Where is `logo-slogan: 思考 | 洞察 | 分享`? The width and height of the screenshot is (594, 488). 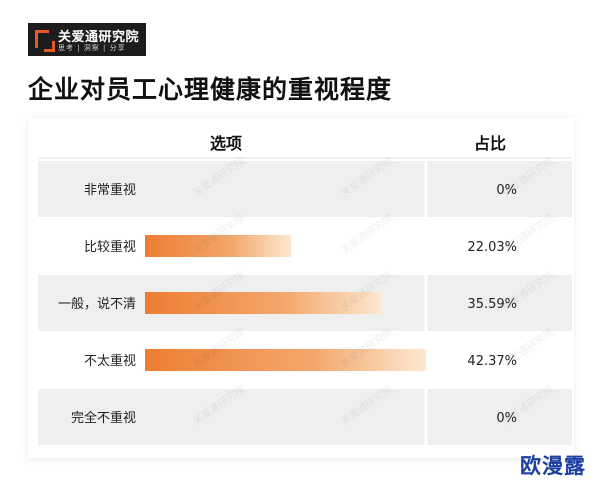
logo-slogan: 思考 | 洞察 | 分享 is located at coordinates (92, 48).